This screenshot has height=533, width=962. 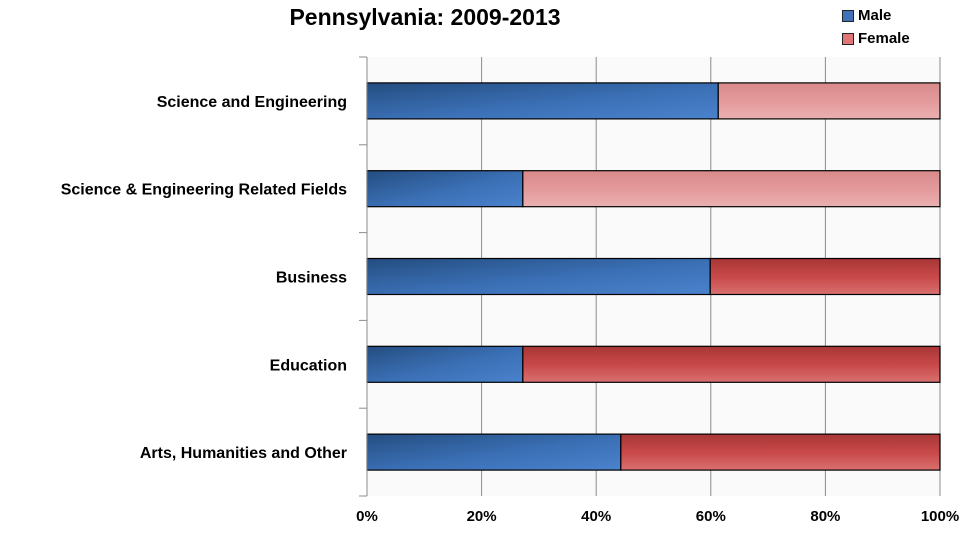 I want to click on category-label: Science and Engineering, so click(x=252, y=102).